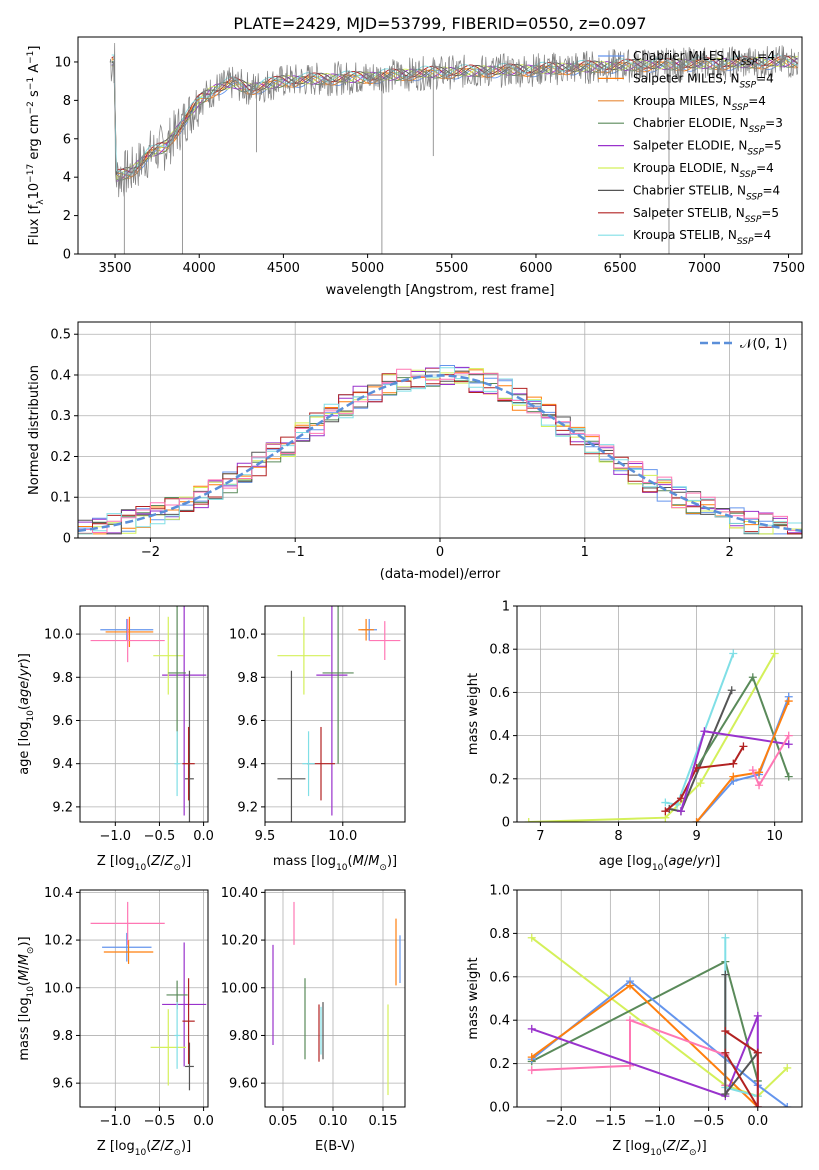 The height and width of the screenshot is (1170, 819). I want to click on legend-entry: Salpeter ELODIE, NSSP=5, so click(707, 148).